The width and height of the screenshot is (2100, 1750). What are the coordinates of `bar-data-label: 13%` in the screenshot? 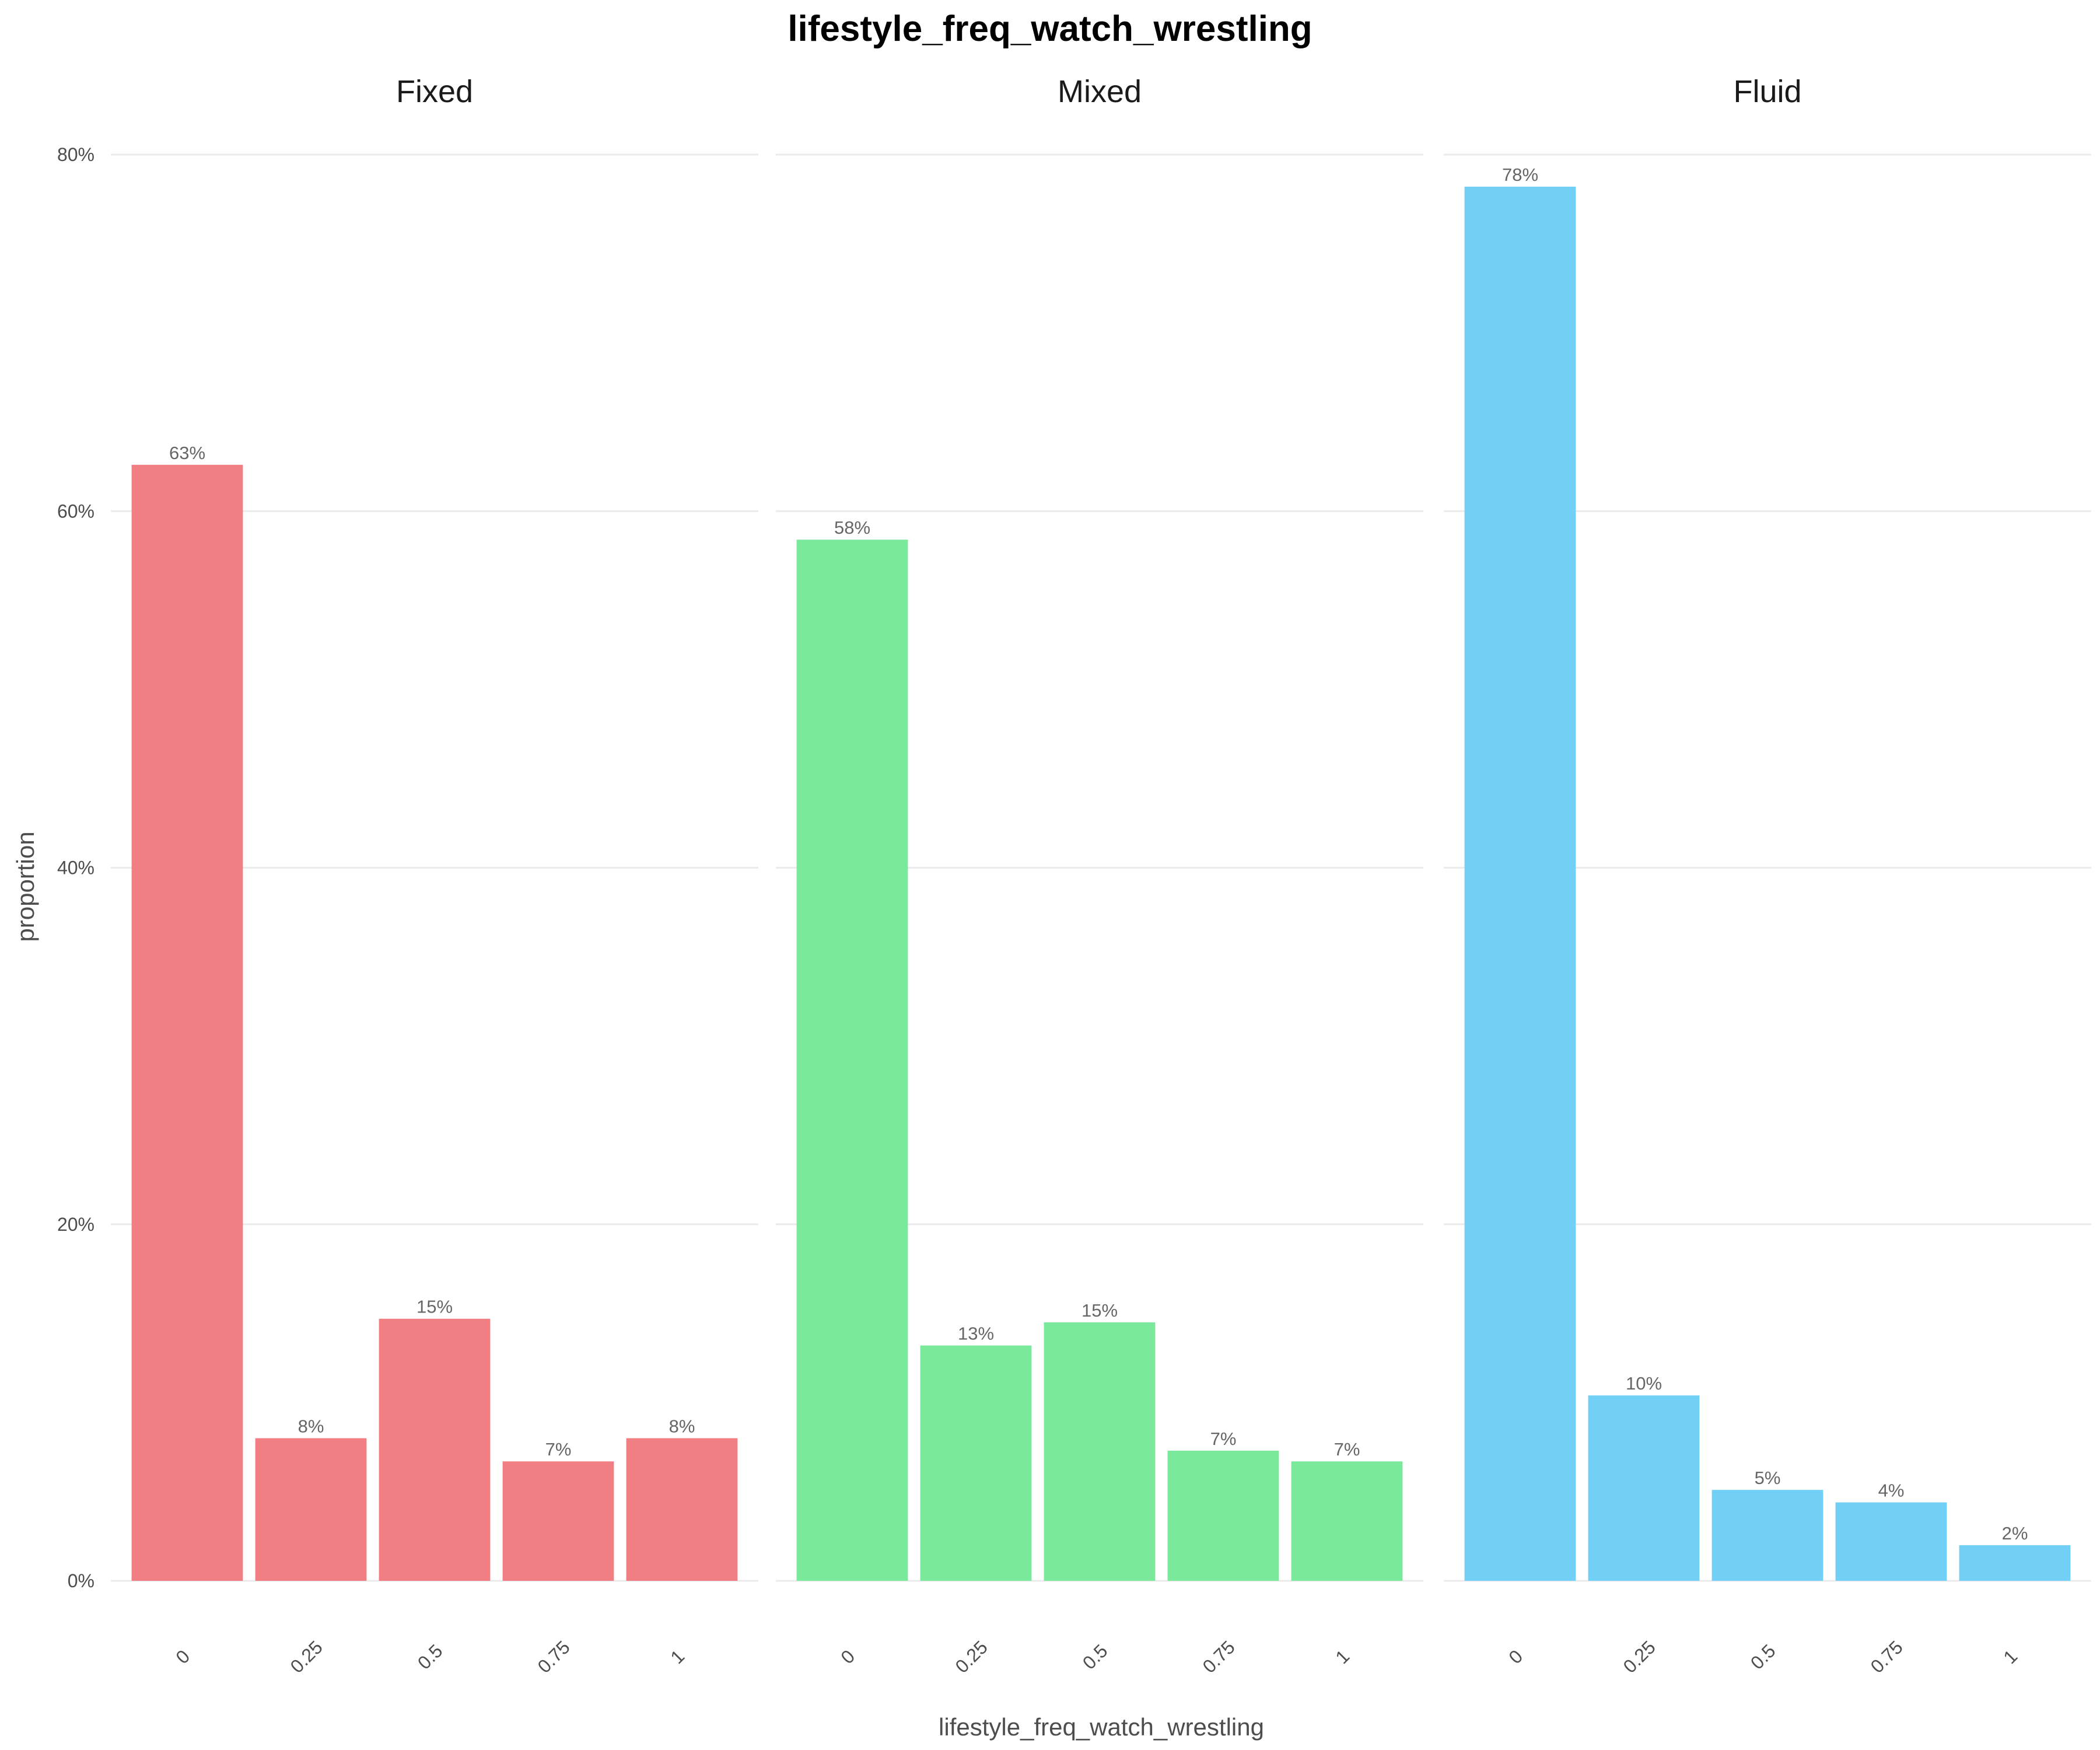 It's located at (976, 1334).